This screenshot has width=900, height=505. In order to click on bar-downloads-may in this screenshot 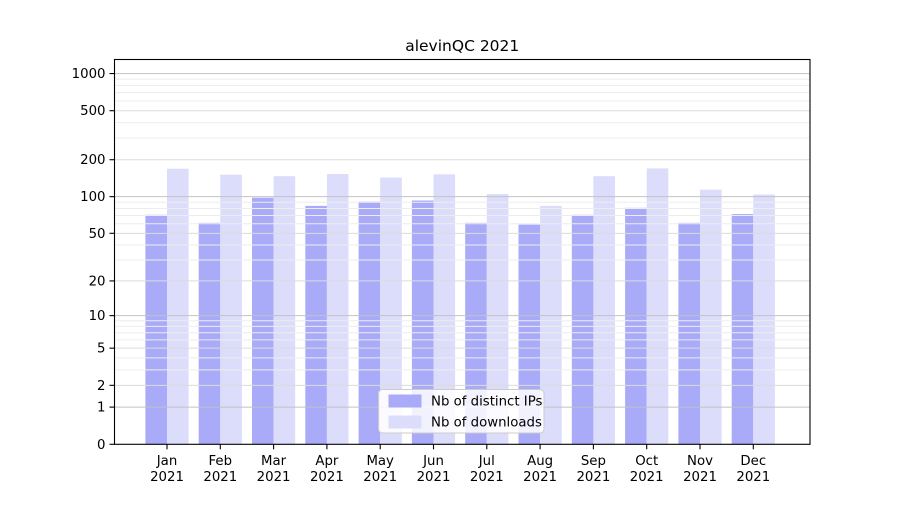, I will do `click(391, 311)`.